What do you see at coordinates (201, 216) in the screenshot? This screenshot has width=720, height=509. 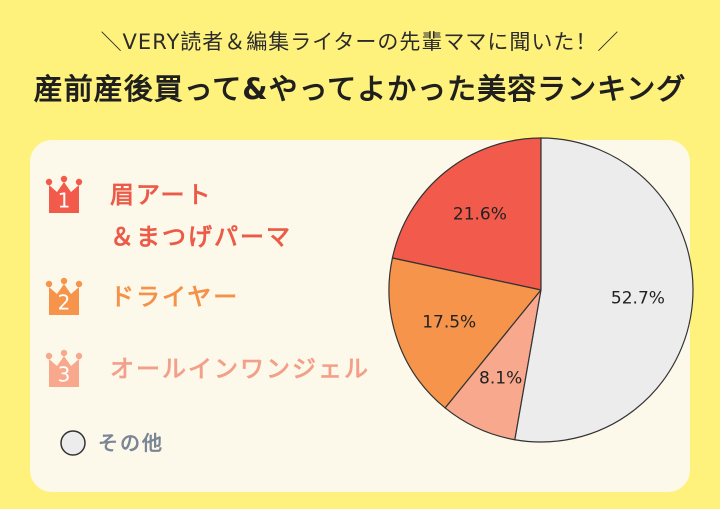 I see `legend-label: 眉アート ＆まつげパーマ` at bounding box center [201, 216].